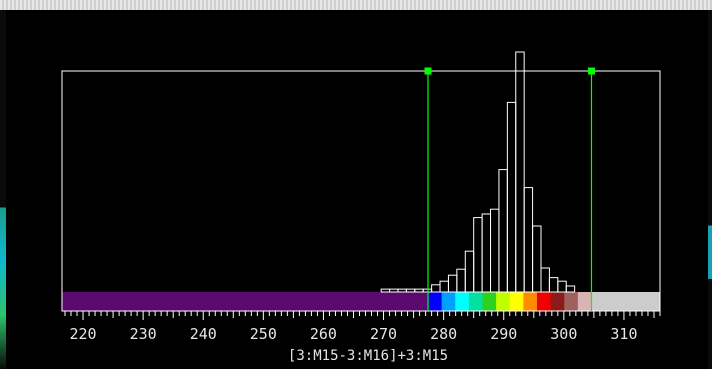 Image resolution: width=712 pixels, height=369 pixels. I want to click on colorbar, so click(361, 301).